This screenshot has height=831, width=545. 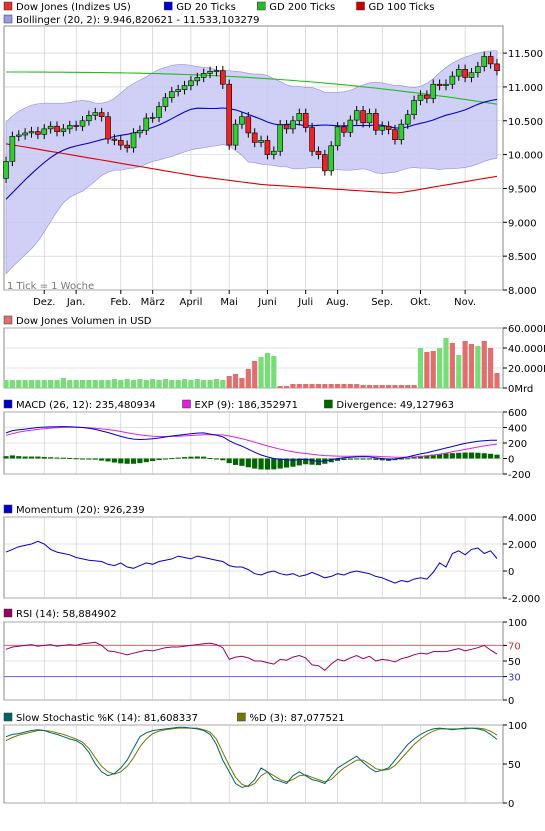 What do you see at coordinates (525, 122) in the screenshot?
I see `main-y-tick-label: 10.500` at bounding box center [525, 122].